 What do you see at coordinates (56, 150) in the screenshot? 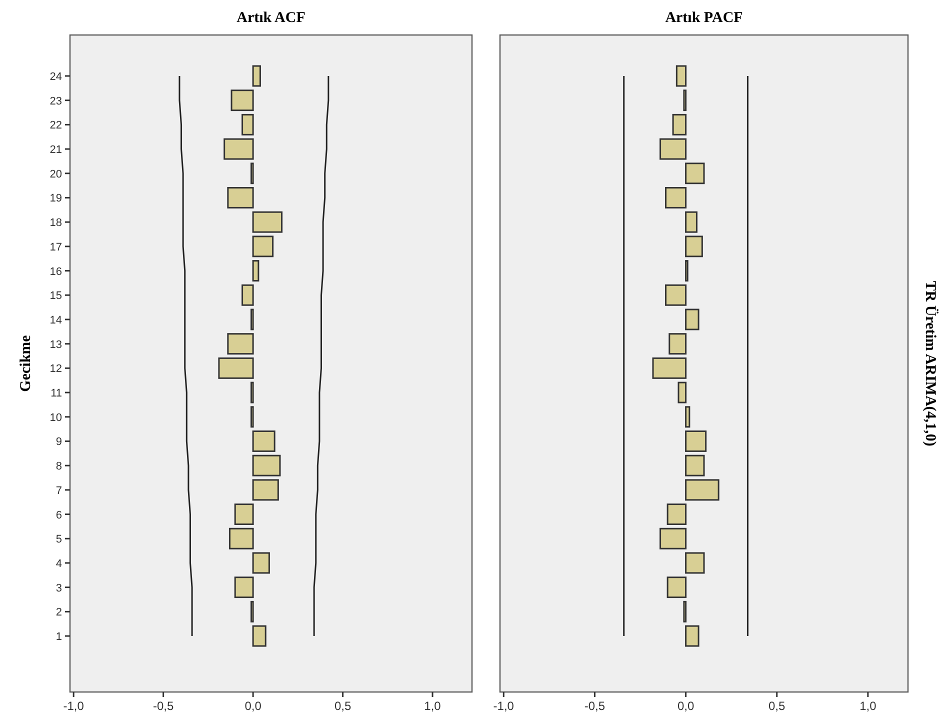
I see `y-tick-label: 21` at bounding box center [56, 150].